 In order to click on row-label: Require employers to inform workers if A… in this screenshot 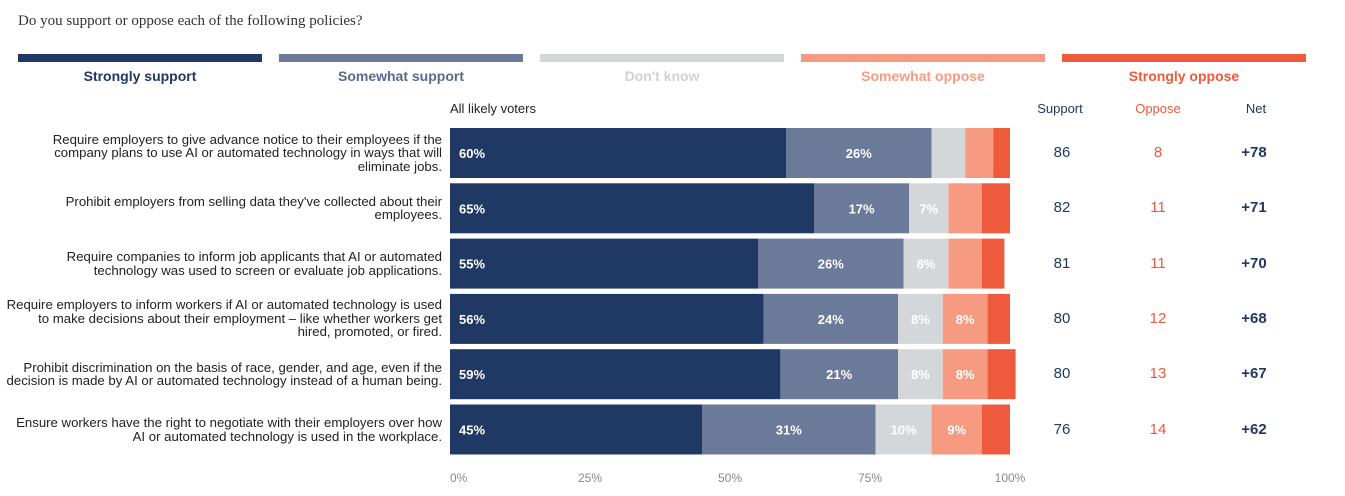, I will do `click(224, 318)`.